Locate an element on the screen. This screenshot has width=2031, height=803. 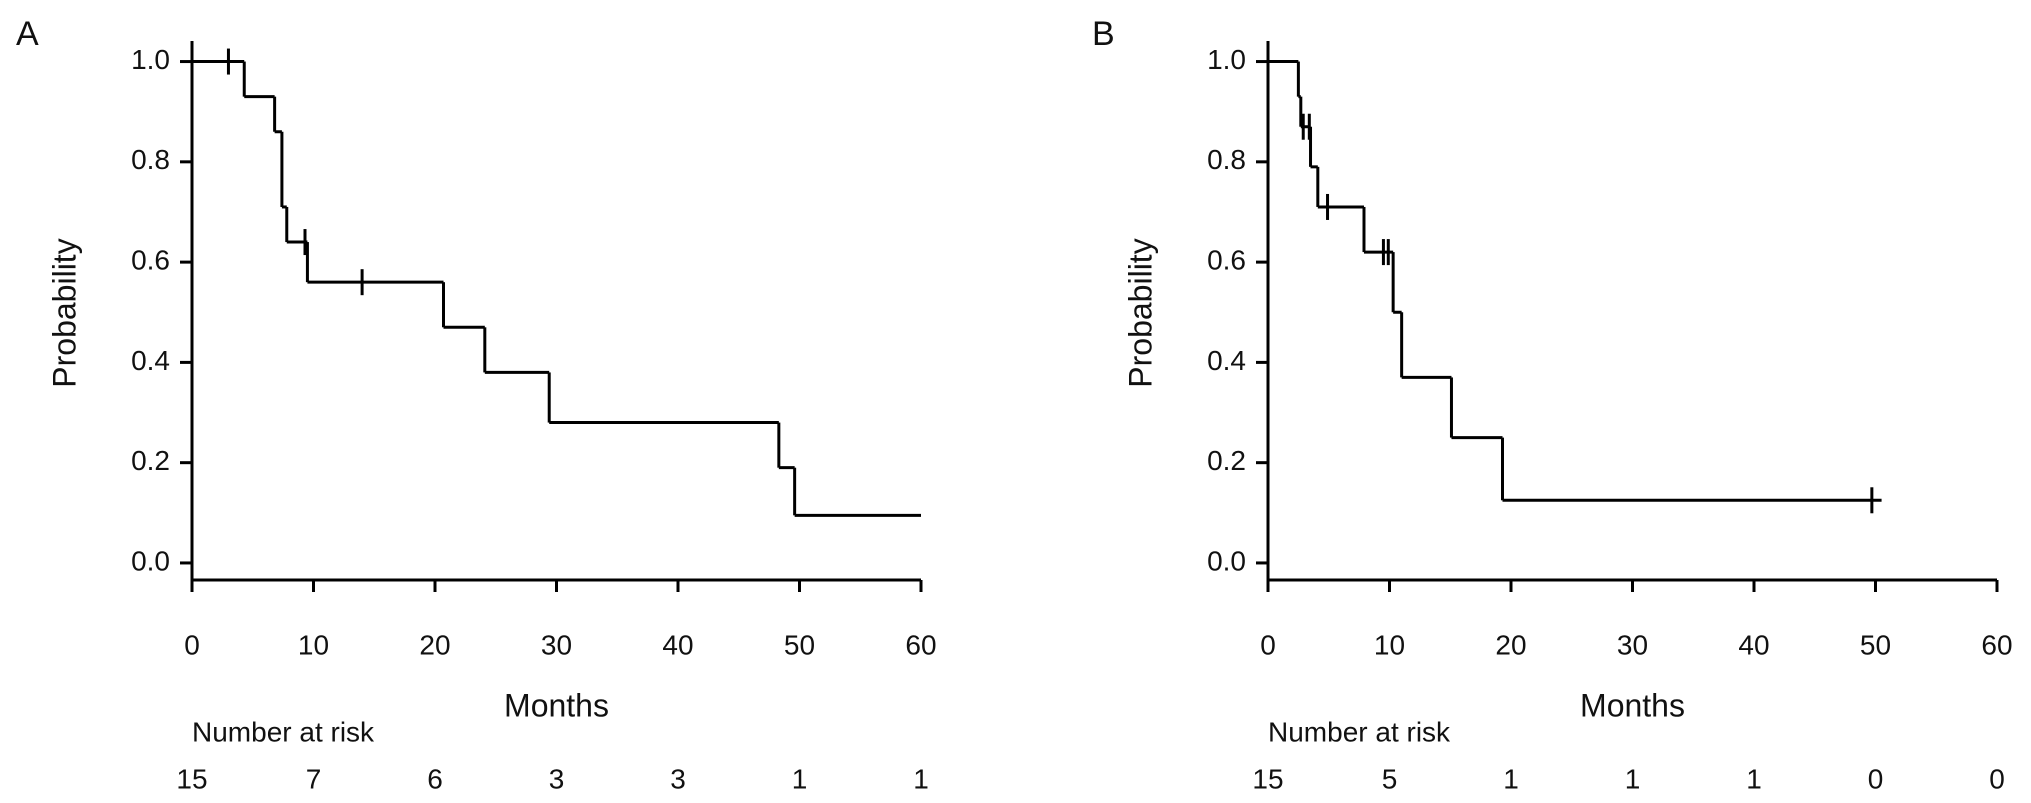
risk-count: 7 is located at coordinates (314, 778).